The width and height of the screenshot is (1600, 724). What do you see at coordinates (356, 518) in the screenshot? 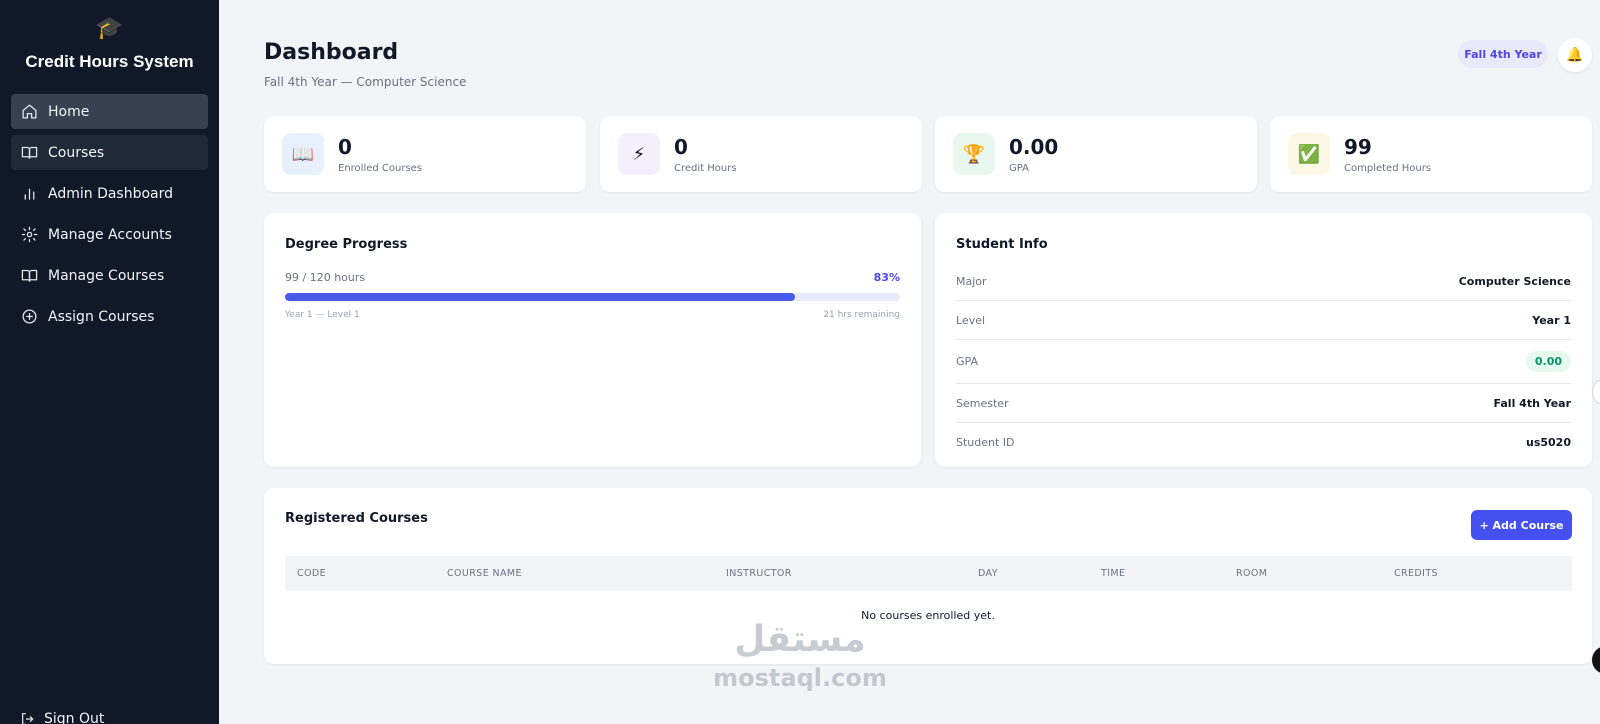
I see `card-title: Registered Courses` at bounding box center [356, 518].